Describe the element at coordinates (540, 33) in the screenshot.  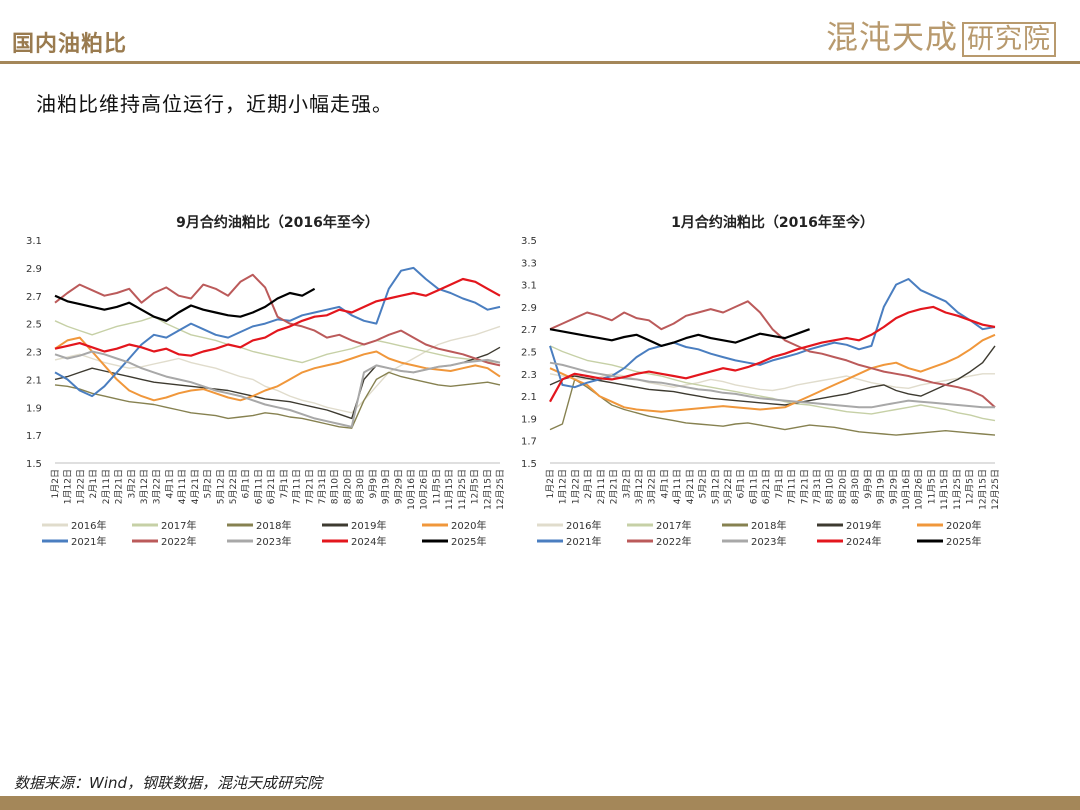
I see `slide-header: 国内油粕比 混沌天成 研究院` at that location.